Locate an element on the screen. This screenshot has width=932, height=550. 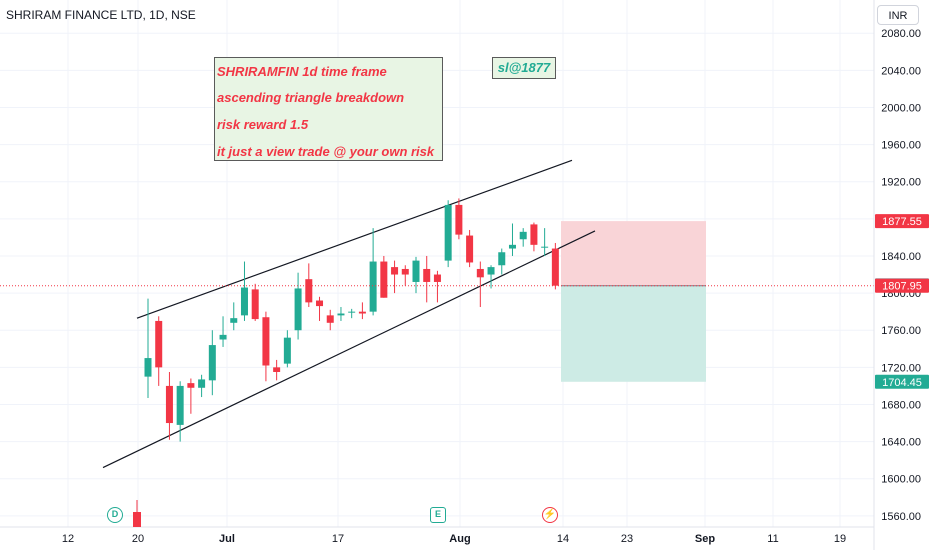
entry-price-label: 1807.95 is located at coordinates (902, 285).